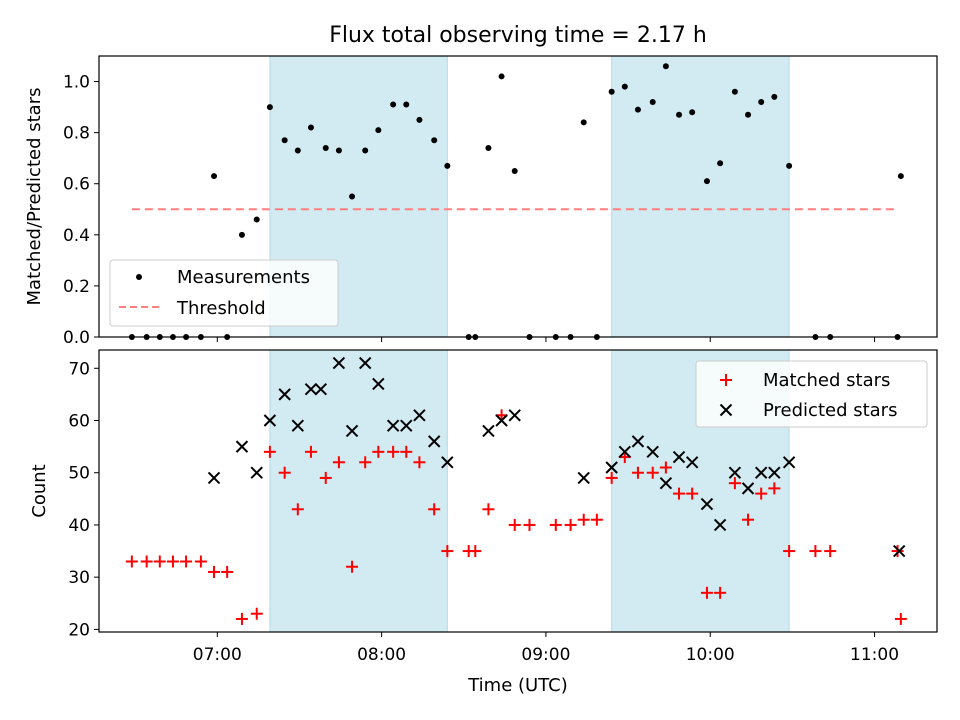 The image size is (960, 720). I want to click on y-tick-label: 0.4, so click(76, 236).